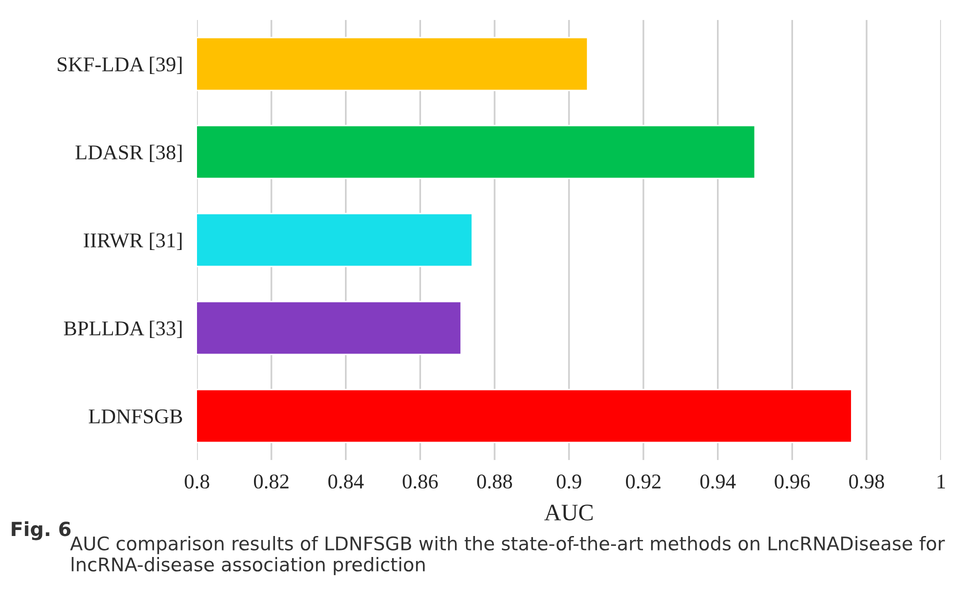  Describe the element at coordinates (792, 481) in the screenshot. I see `x-tick-label: 0.96` at that location.